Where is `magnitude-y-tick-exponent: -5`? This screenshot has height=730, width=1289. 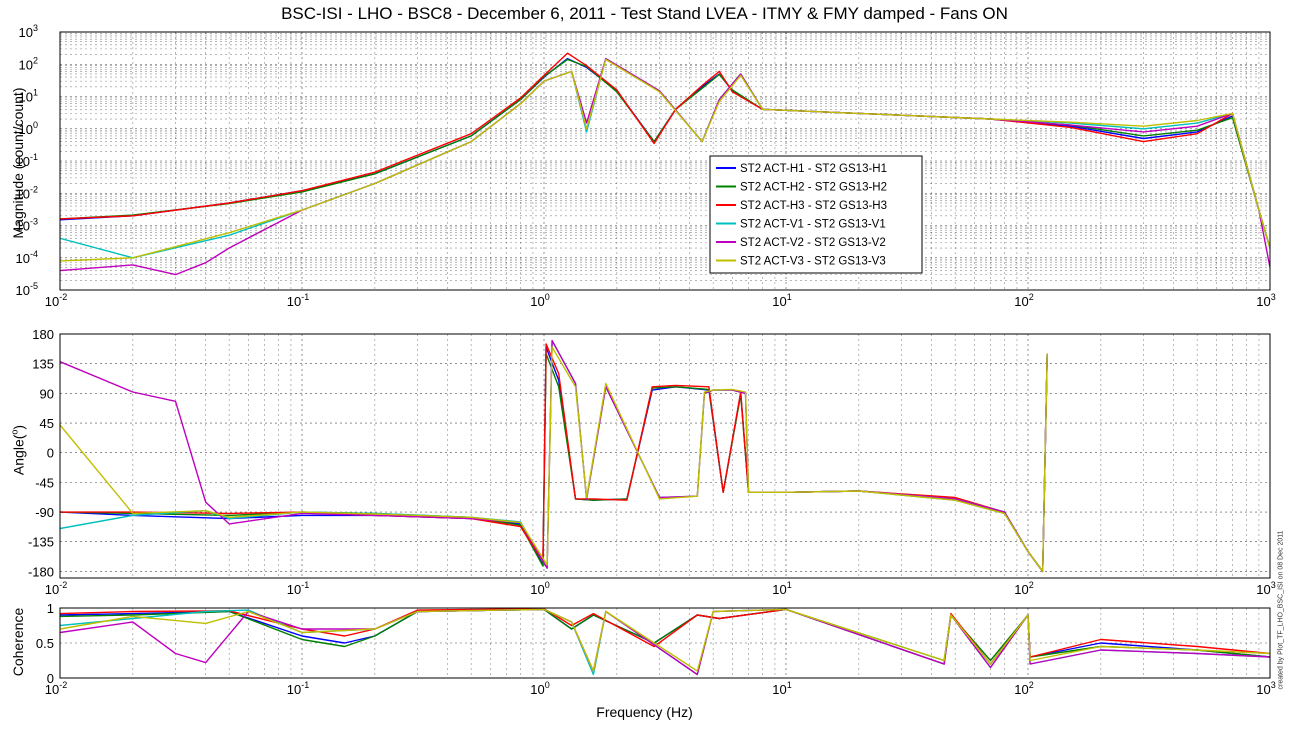
magnitude-y-tick-exponent: -5 is located at coordinates (34, 286).